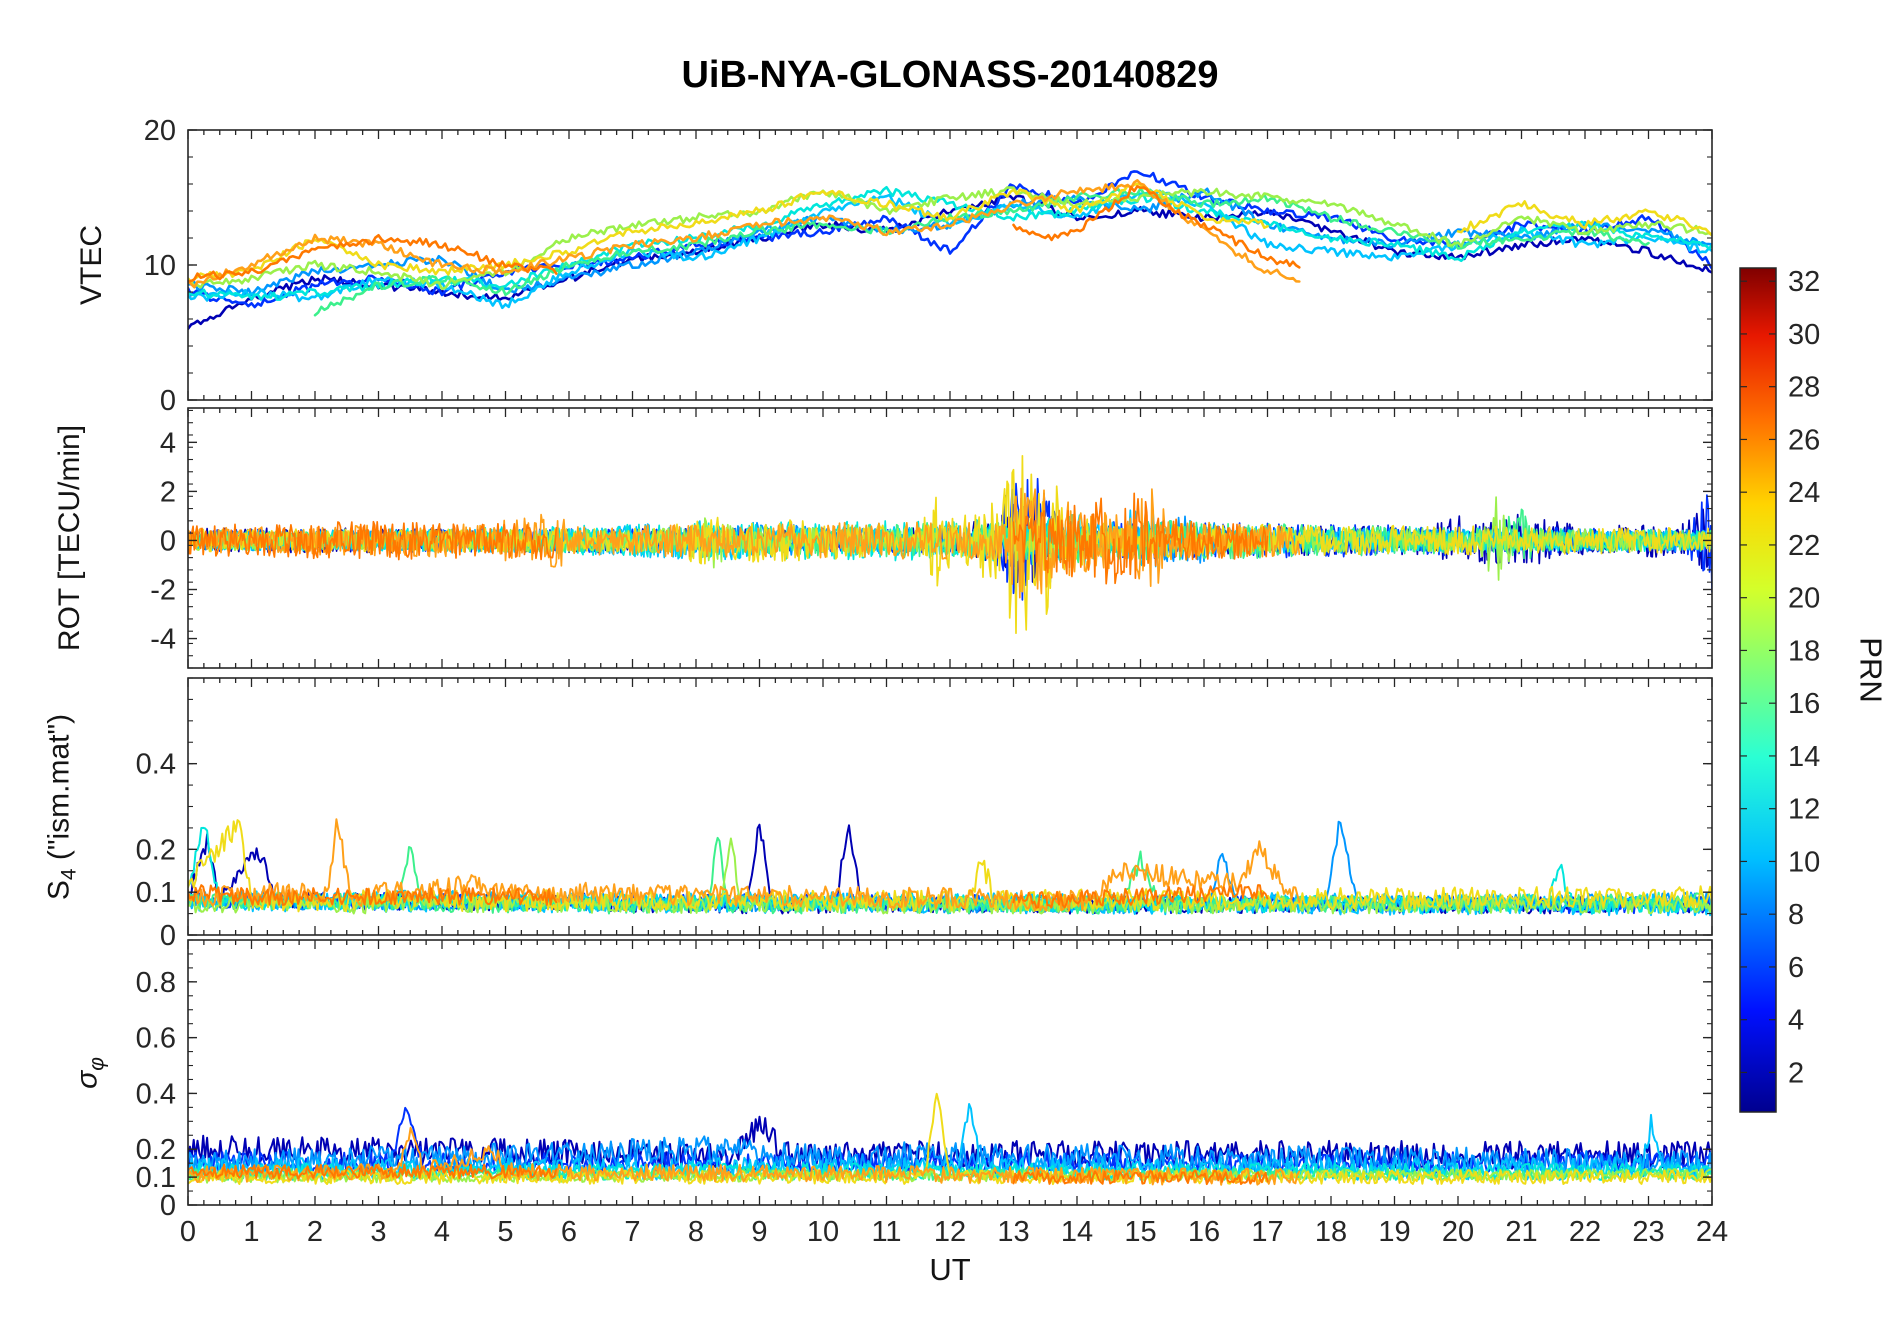  What do you see at coordinates (1871, 670) in the screenshot?
I see `colorbar-label: PRN` at bounding box center [1871, 670].